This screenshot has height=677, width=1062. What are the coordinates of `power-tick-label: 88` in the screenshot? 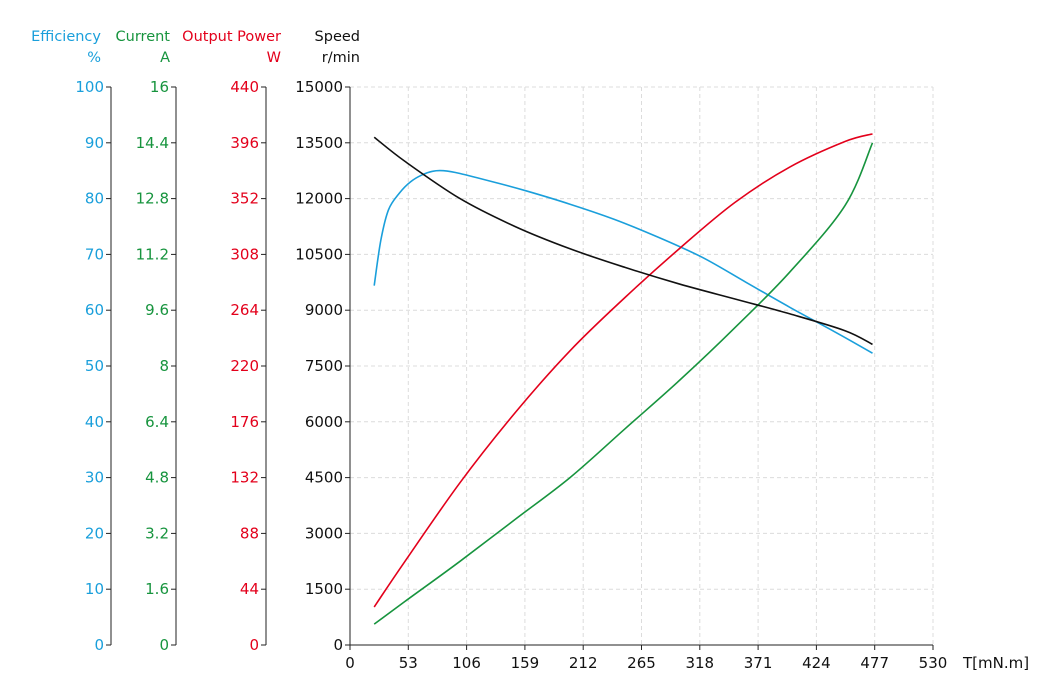 It's located at (249, 533).